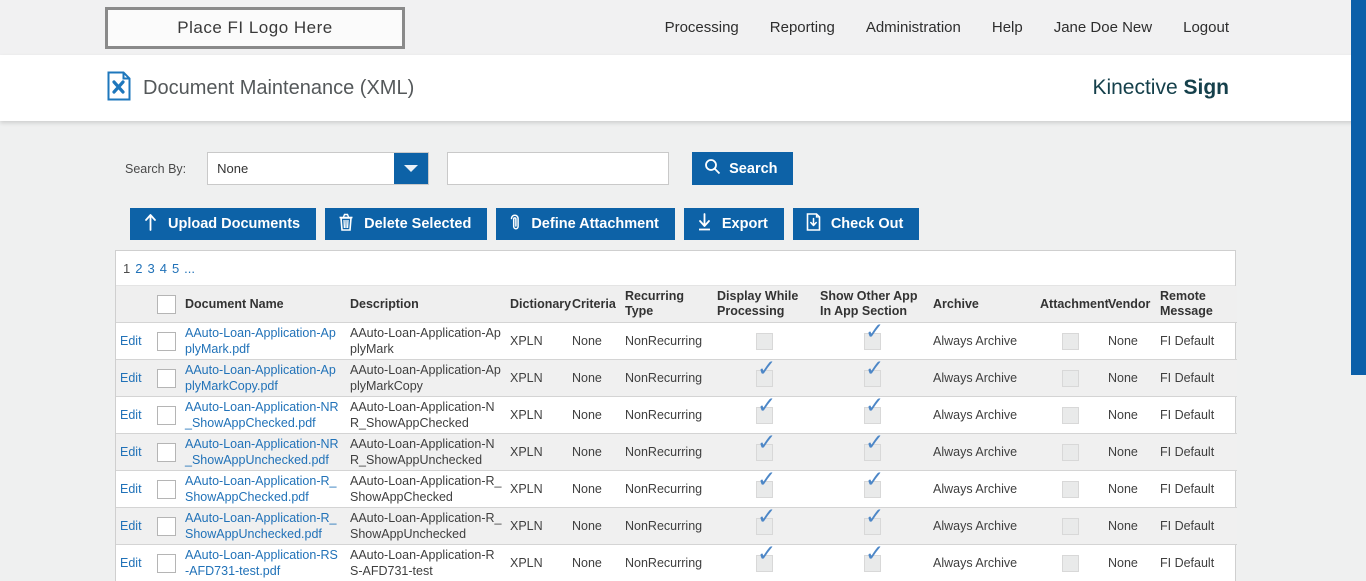  What do you see at coordinates (260, 378) in the screenshot?
I see `document-name-link: AAuto-Loan-Application-ApplyMarkCopy.pdf` at bounding box center [260, 378].